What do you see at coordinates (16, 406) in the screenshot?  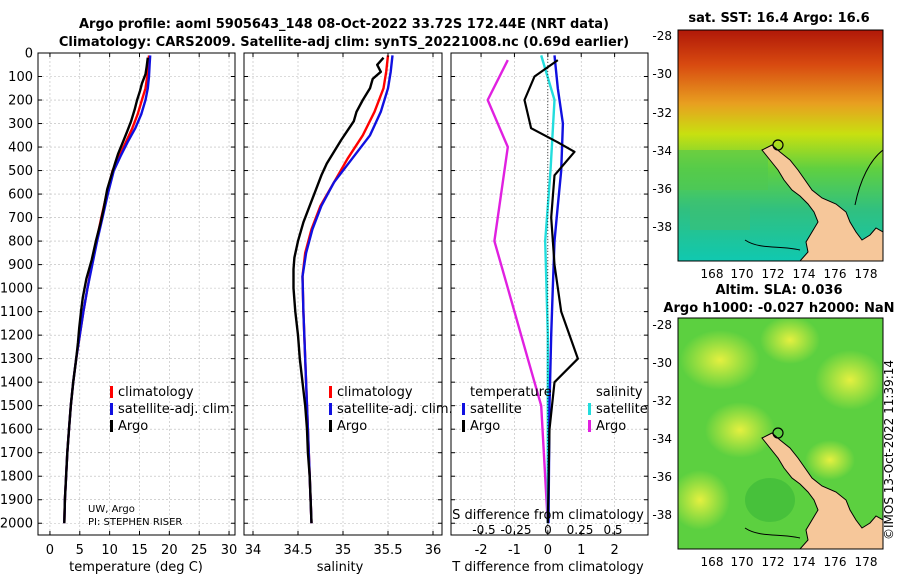 I see `depth-tick-label: 1500` at bounding box center [16, 406].